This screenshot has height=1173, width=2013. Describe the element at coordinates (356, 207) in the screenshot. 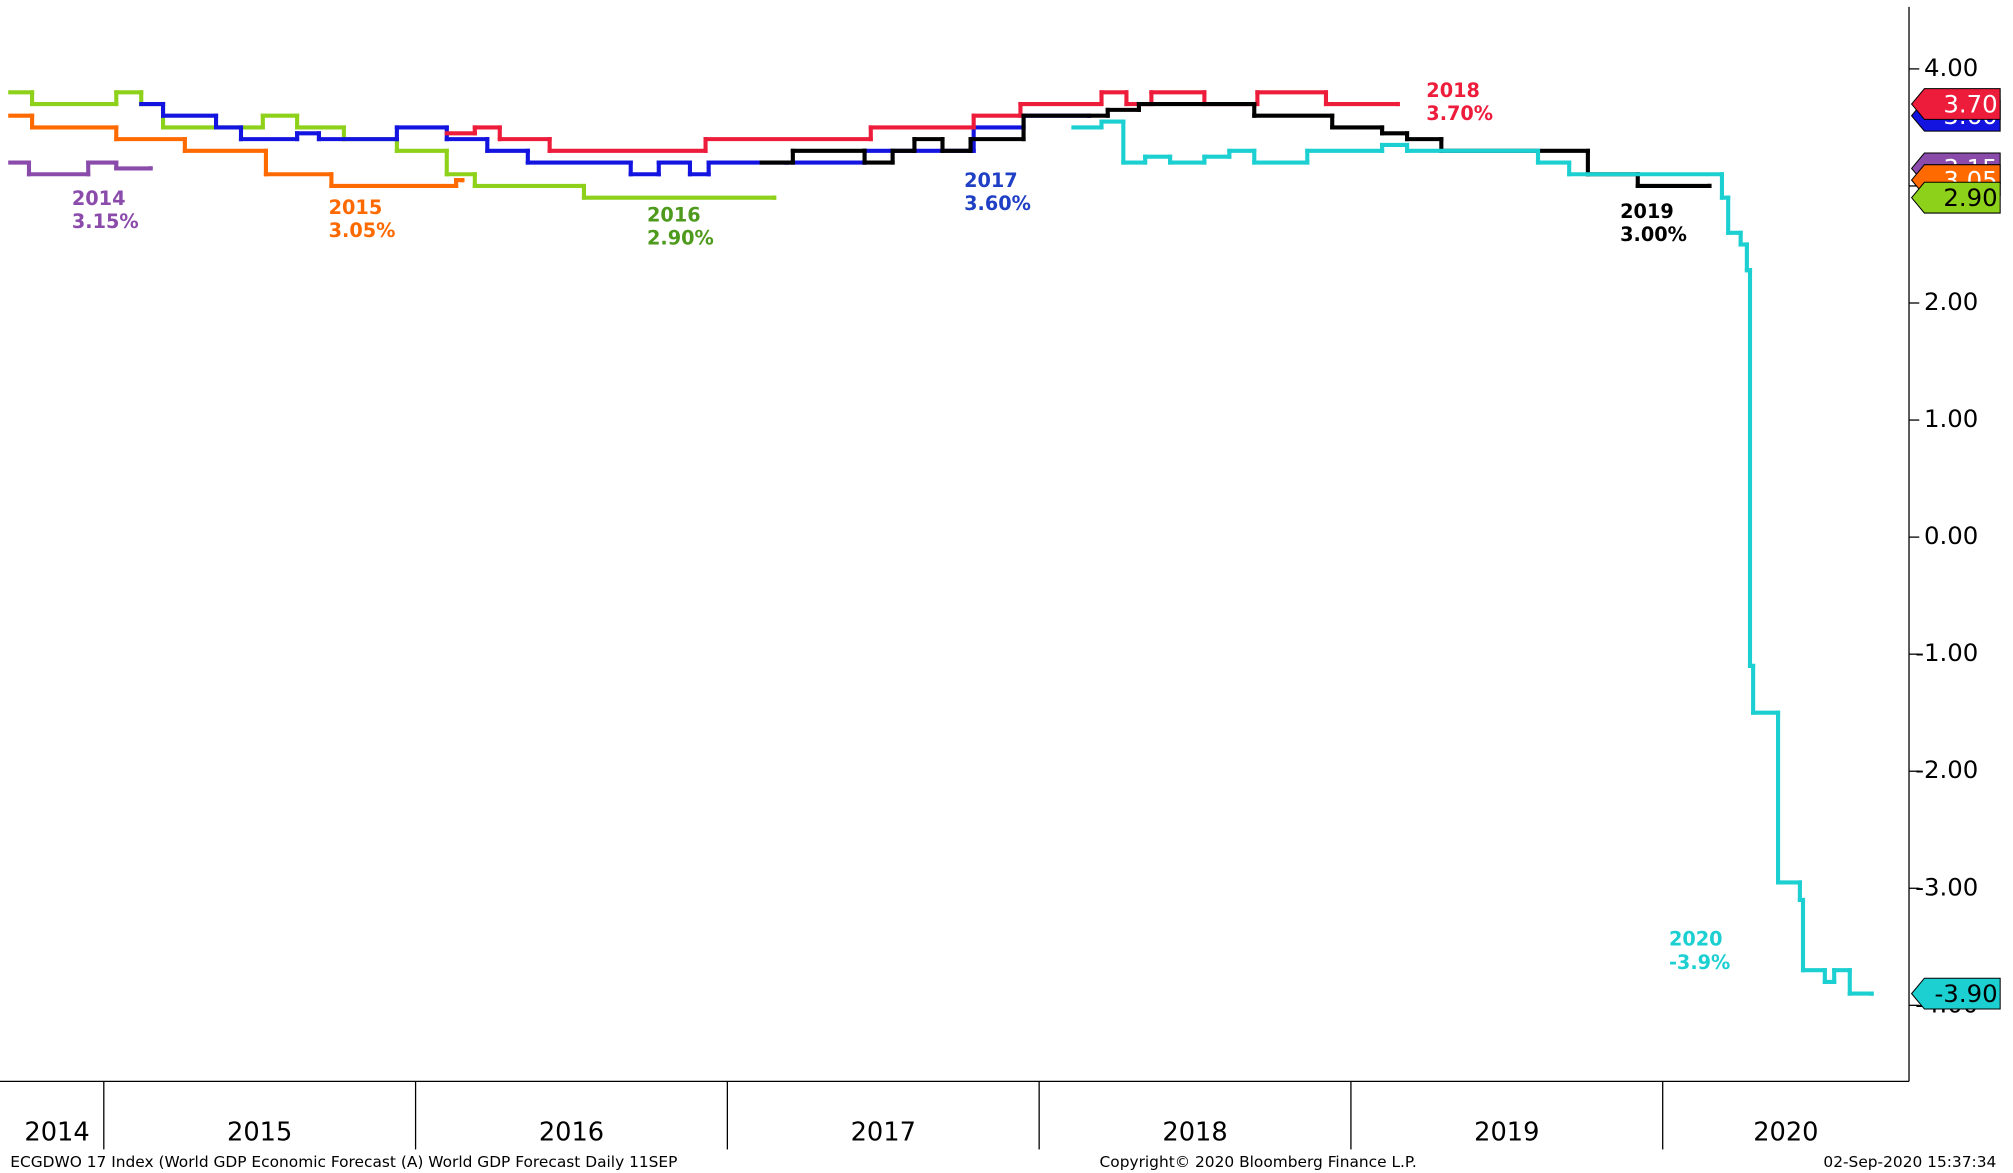

I see `annotation-year: 2015` at that location.